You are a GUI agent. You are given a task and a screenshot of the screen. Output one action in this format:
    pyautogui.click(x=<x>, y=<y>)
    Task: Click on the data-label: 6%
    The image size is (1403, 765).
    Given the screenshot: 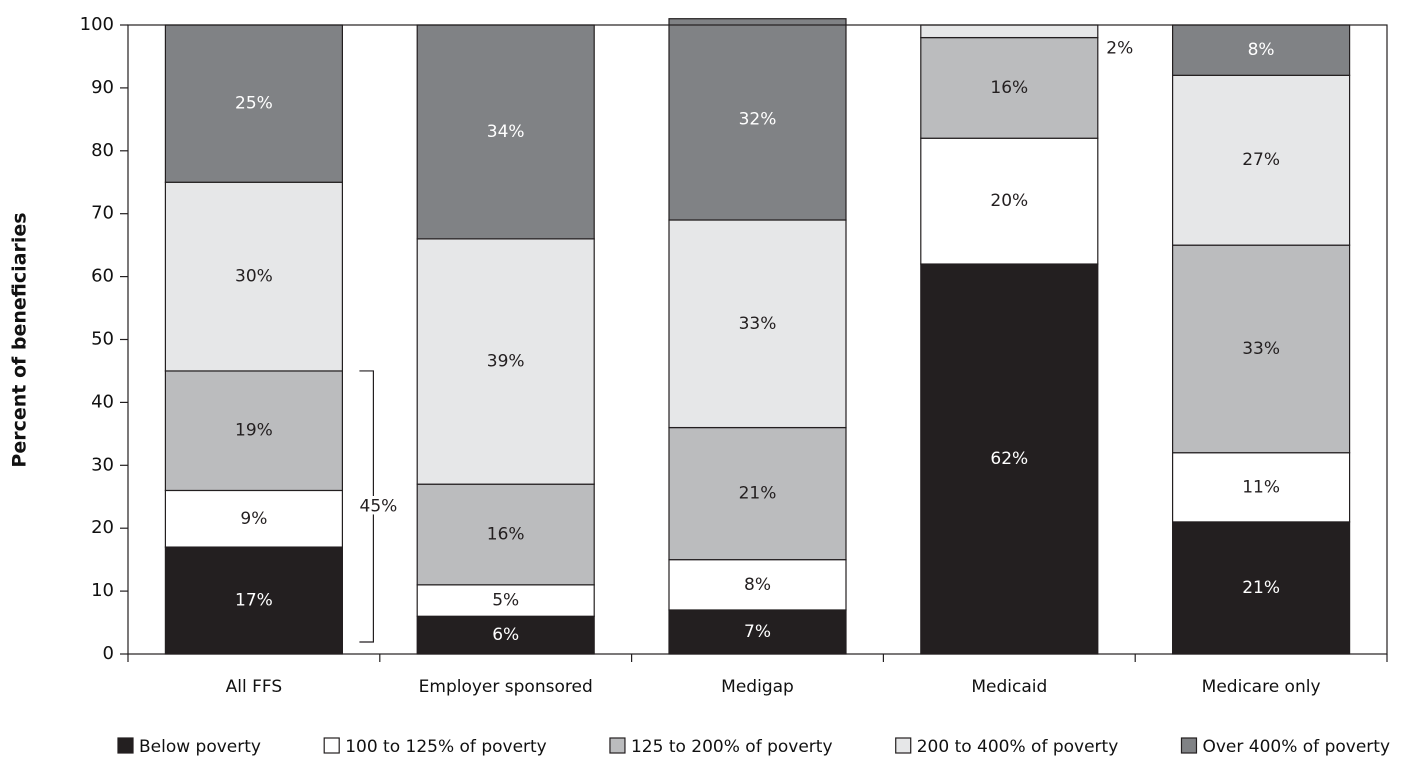 What is the action you would take?
    pyautogui.click(x=505, y=635)
    